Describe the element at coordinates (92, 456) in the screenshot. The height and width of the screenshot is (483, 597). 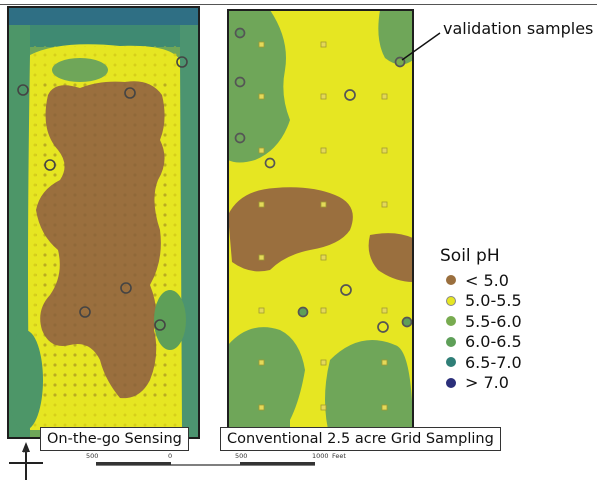
I see `scale-label-500-left: 500` at that location.